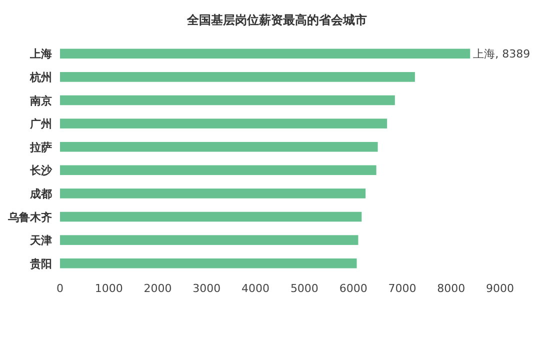 The height and width of the screenshot is (339, 554). I want to click on y-tick-label: 拉萨, so click(40, 147).